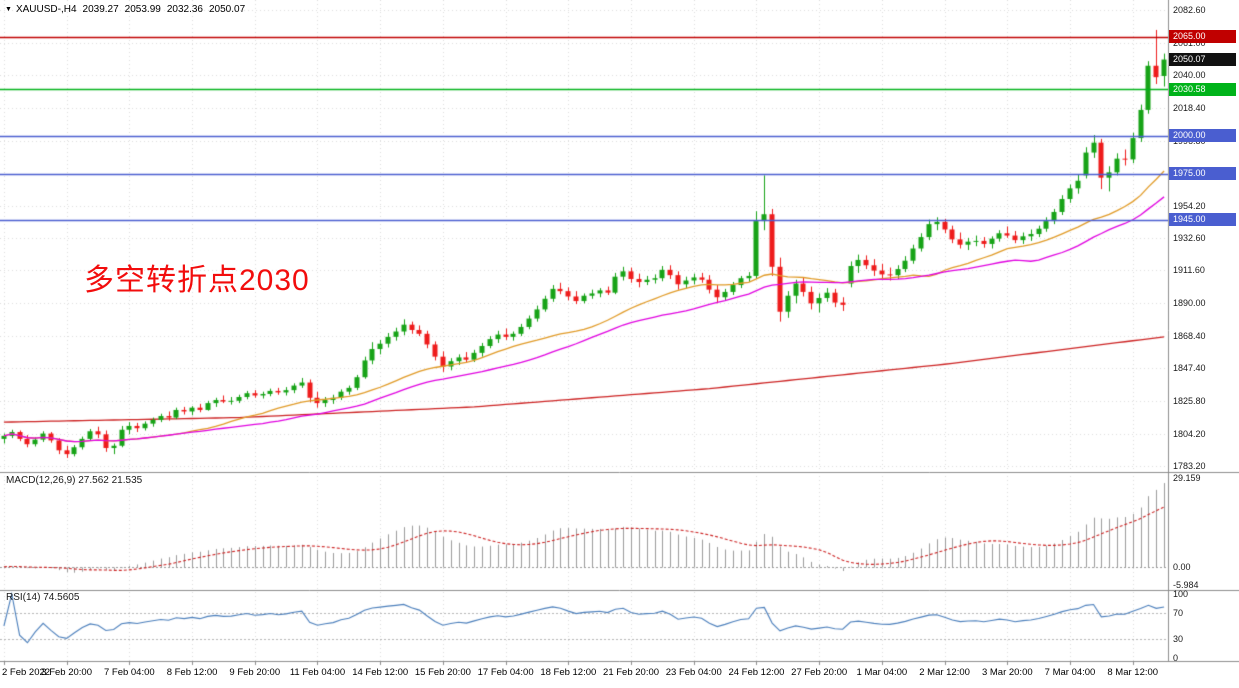 The height and width of the screenshot is (688, 1239). Describe the element at coordinates (1189, 303) in the screenshot. I see `price-axis-label: 1890.00` at that location.